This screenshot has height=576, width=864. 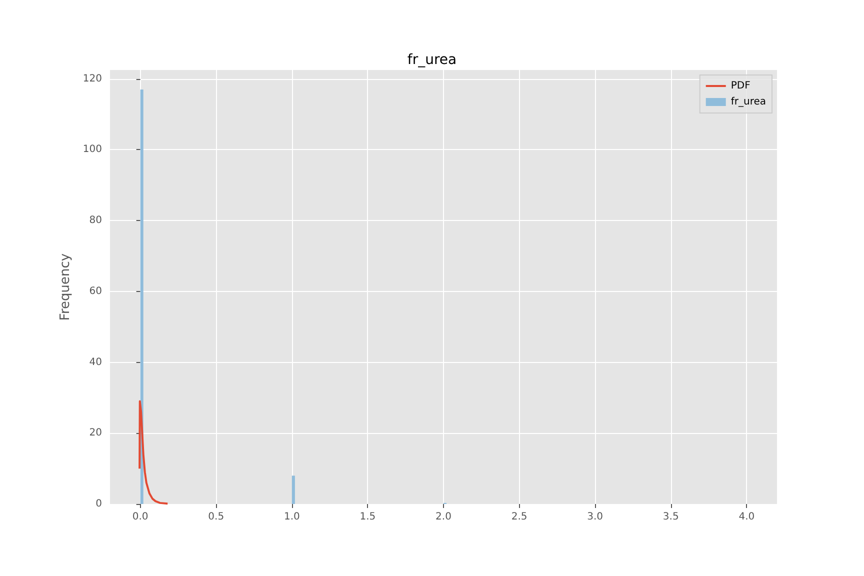 What do you see at coordinates (368, 517) in the screenshot?
I see `x-tick-label: 1.5` at bounding box center [368, 517].